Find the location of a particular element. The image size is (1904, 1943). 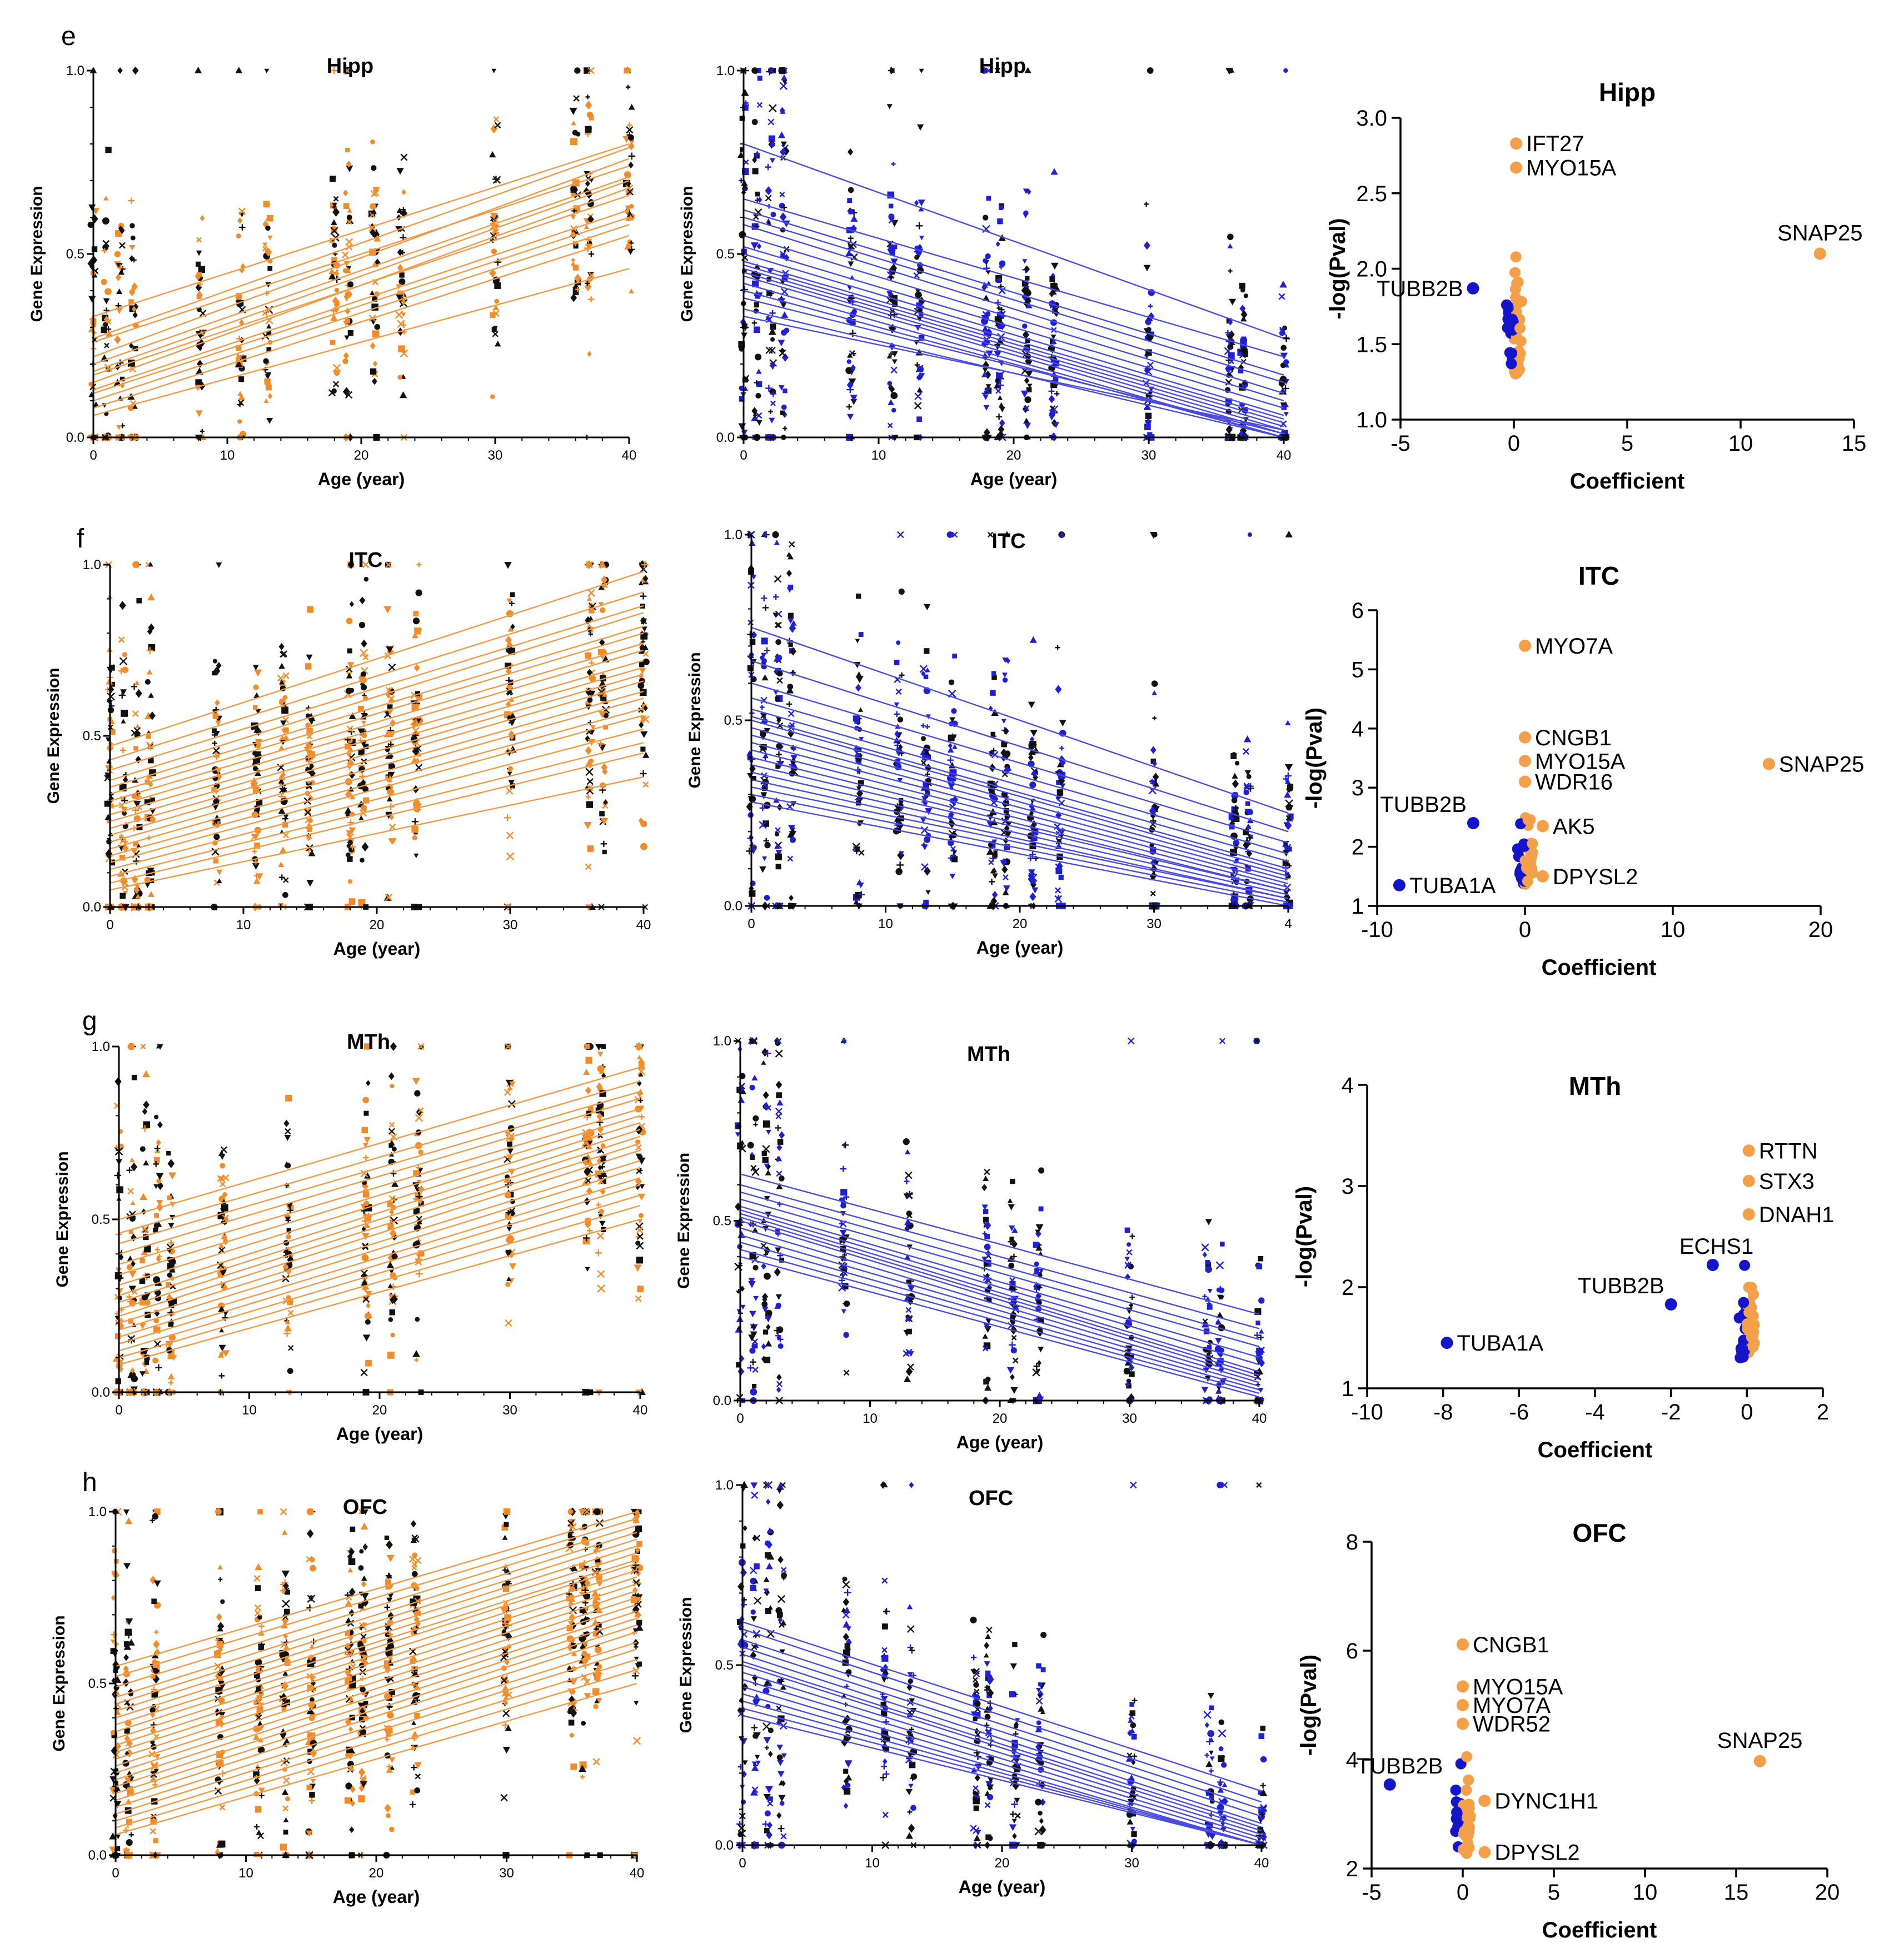

chart-title: Hipp is located at coordinates (350, 66).